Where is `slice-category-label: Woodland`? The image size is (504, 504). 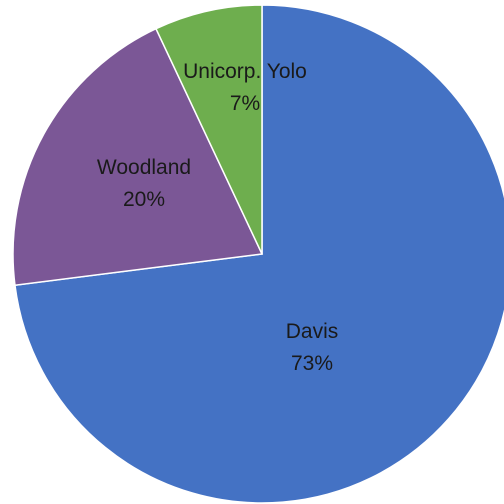 slice-category-label: Woodland is located at coordinates (144, 167).